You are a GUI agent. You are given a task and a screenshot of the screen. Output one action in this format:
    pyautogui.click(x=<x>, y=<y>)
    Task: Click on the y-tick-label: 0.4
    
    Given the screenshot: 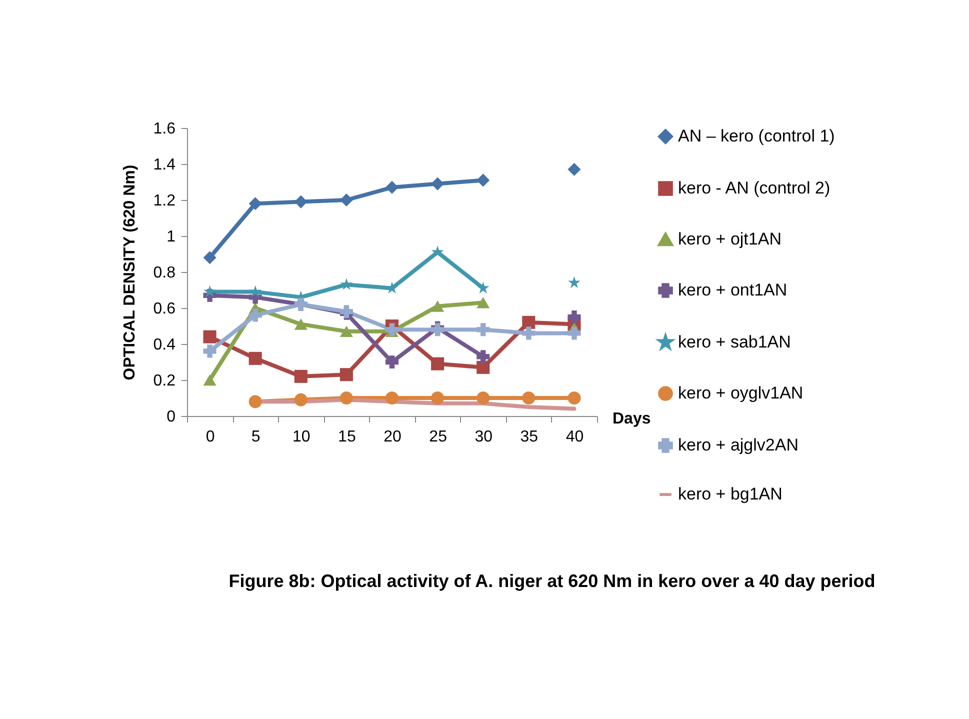 What is the action you would take?
    pyautogui.click(x=164, y=345)
    